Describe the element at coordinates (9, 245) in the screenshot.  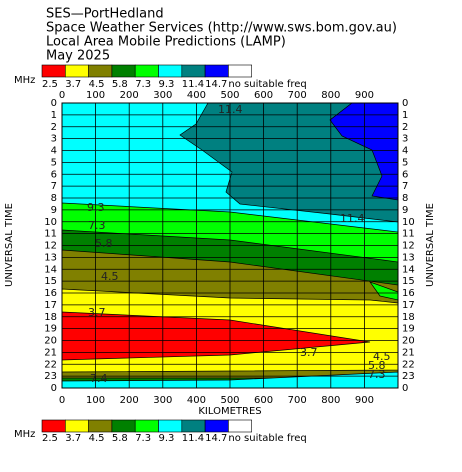
I see `y-axis-label-left: UNIVERSAL TIME` at that location.